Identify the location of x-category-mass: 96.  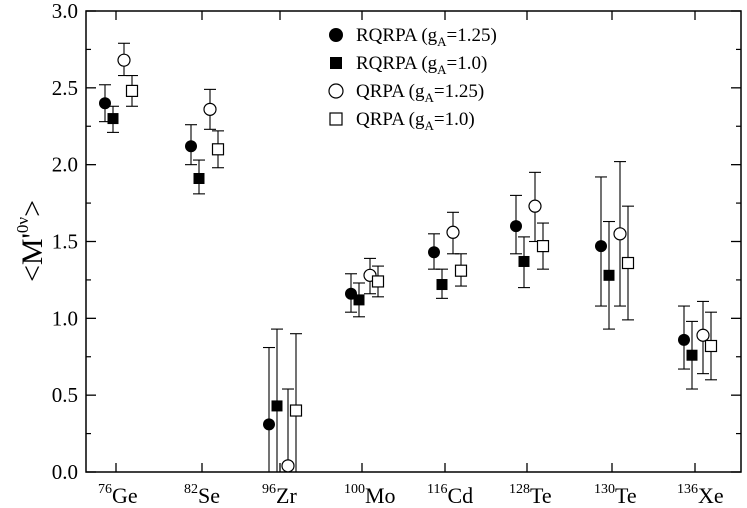
(269, 489).